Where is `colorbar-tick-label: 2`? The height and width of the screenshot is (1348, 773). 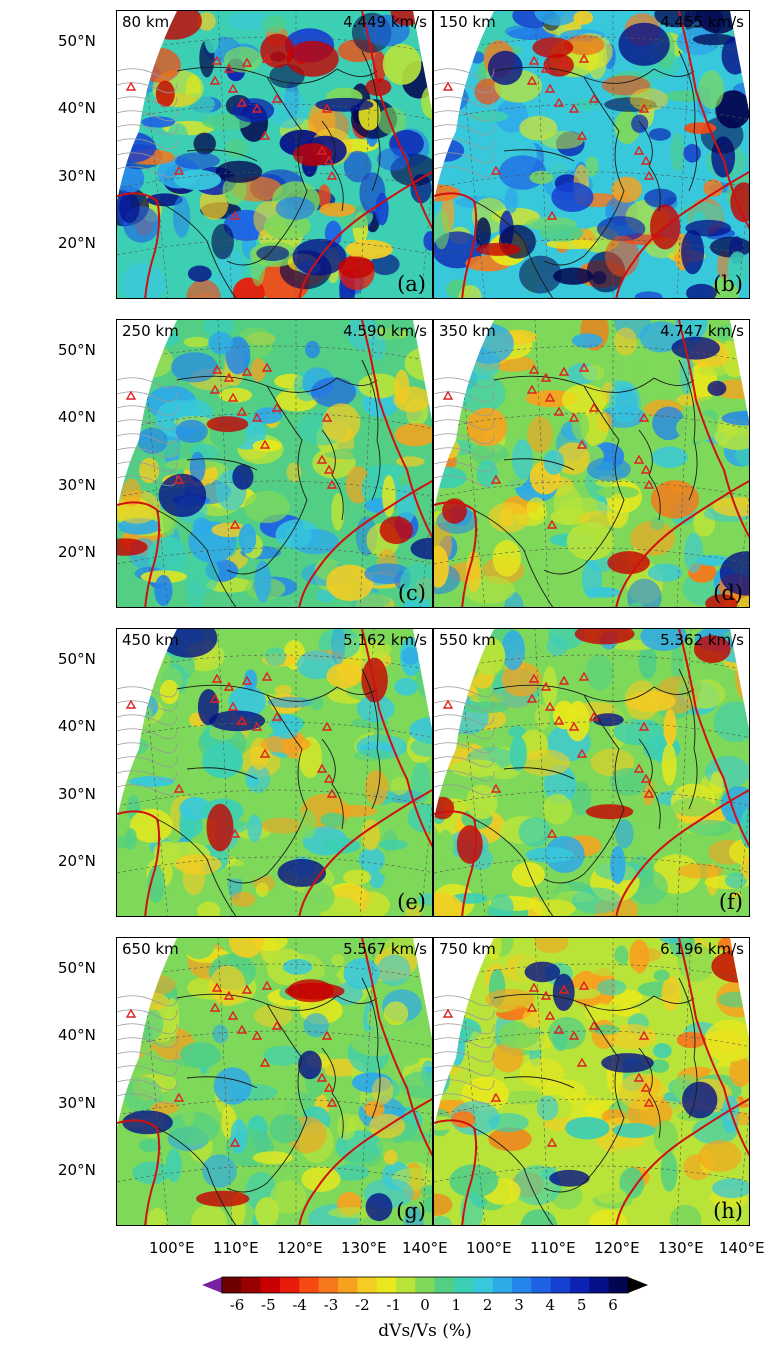
colorbar-tick-label: 2 is located at coordinates (487, 1305).